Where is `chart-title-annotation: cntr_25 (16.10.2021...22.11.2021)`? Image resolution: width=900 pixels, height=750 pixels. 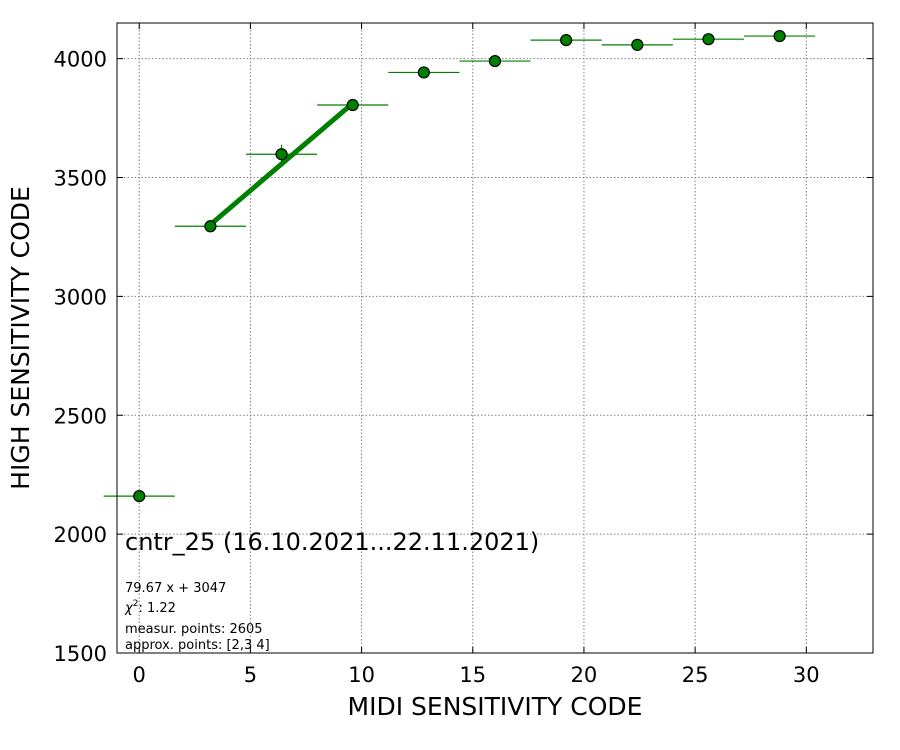
chart-title-annotation: cntr_25 (16.10.2021...22.11.2021) is located at coordinates (332, 542).